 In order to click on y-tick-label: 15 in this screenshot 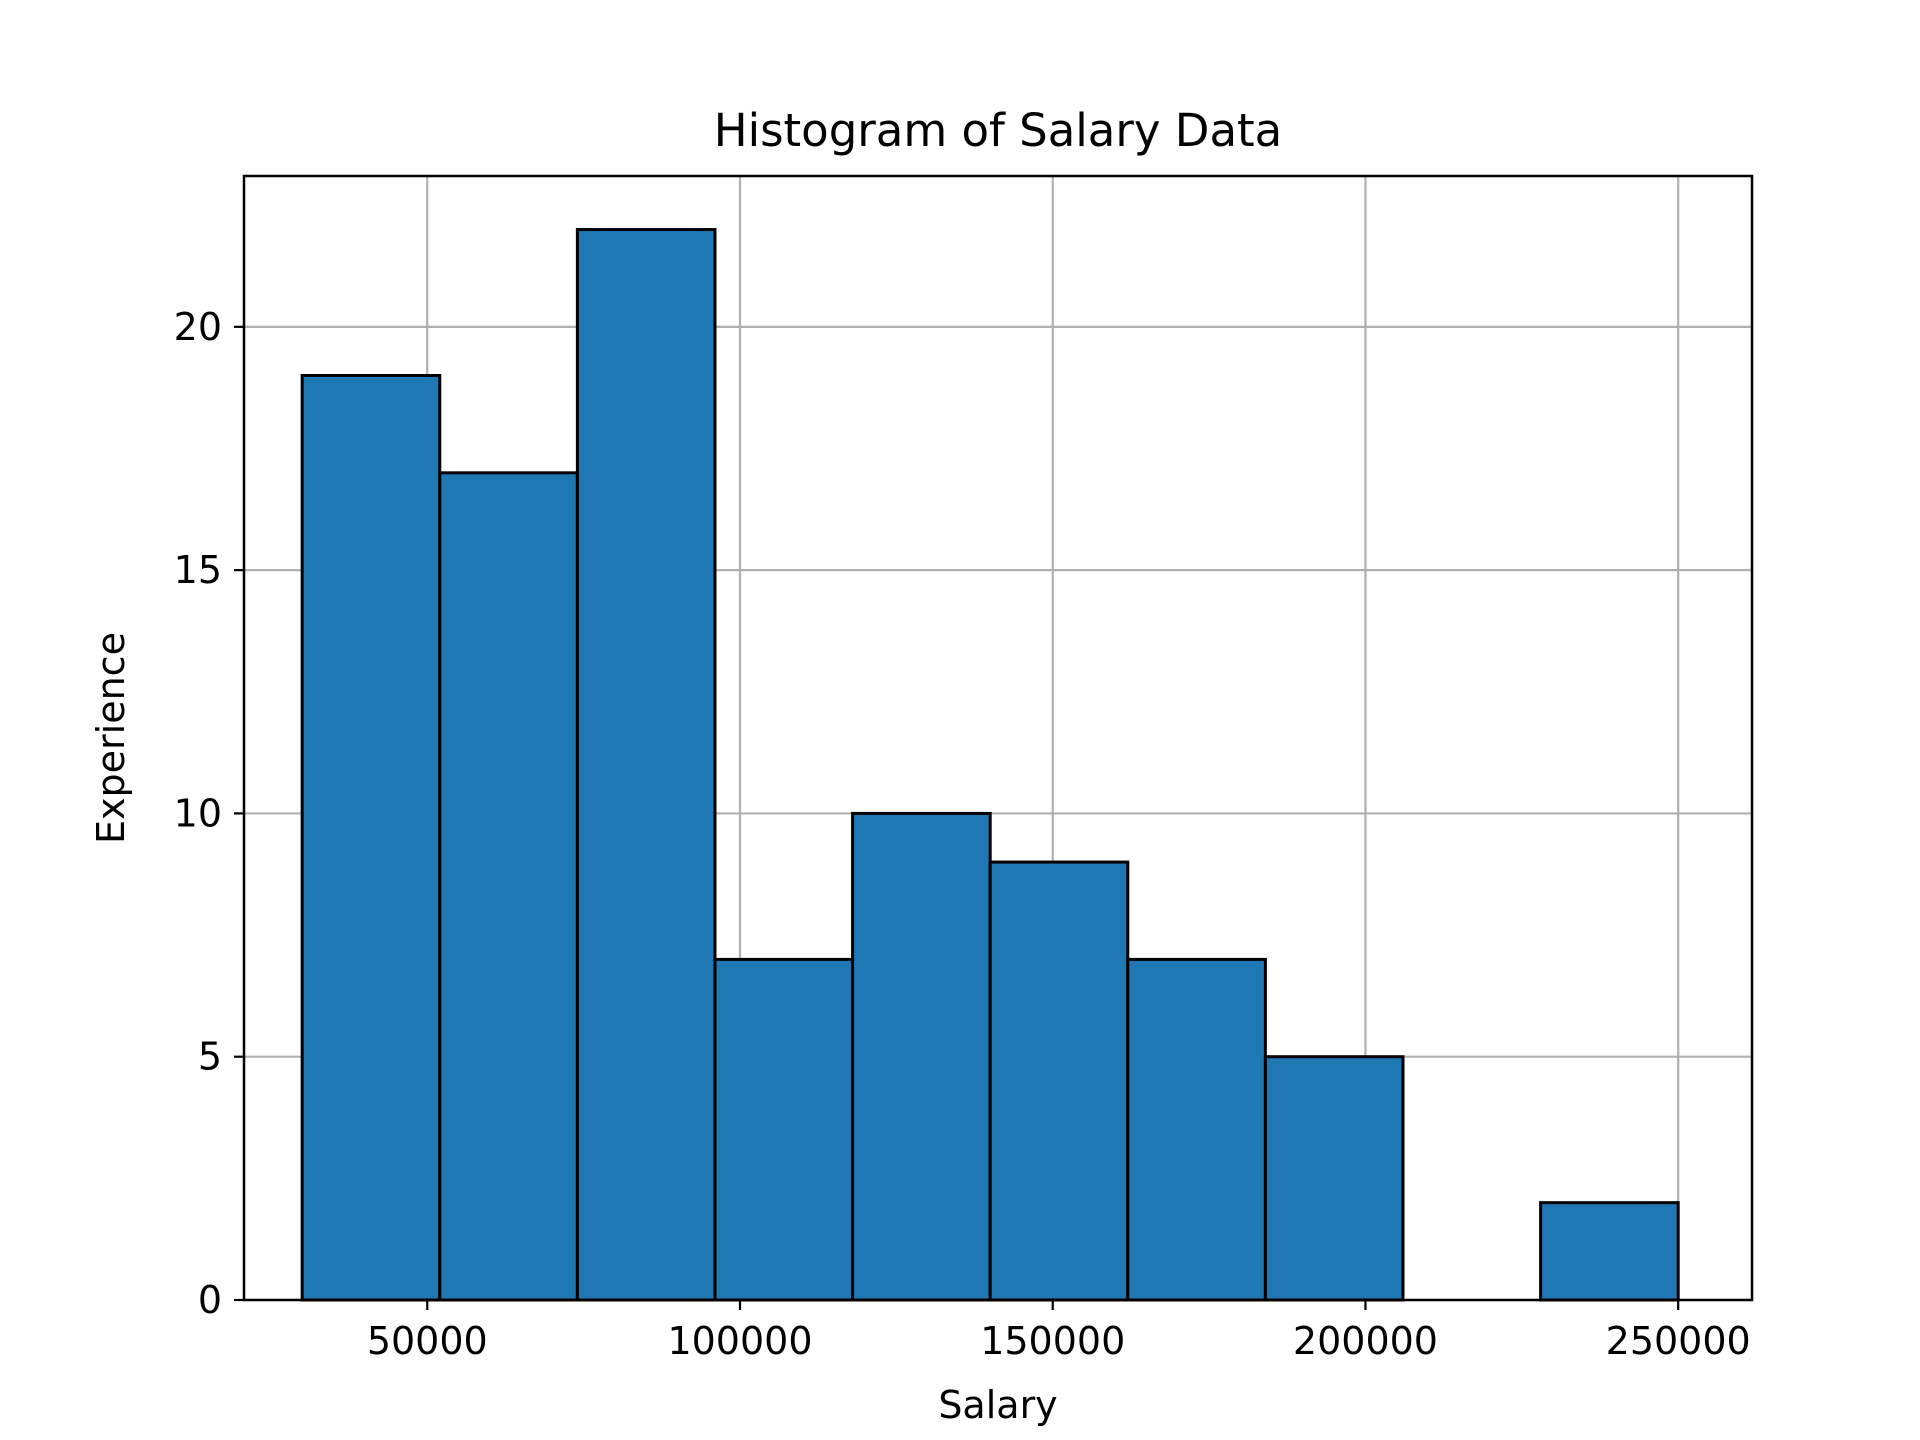, I will do `click(198, 570)`.